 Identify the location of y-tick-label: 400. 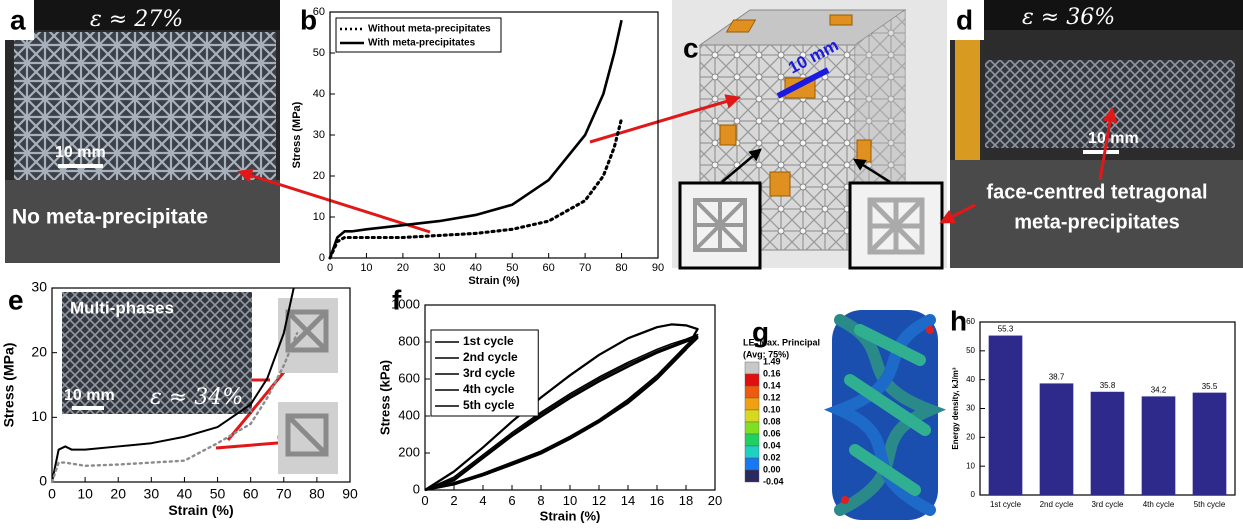
(409, 414).